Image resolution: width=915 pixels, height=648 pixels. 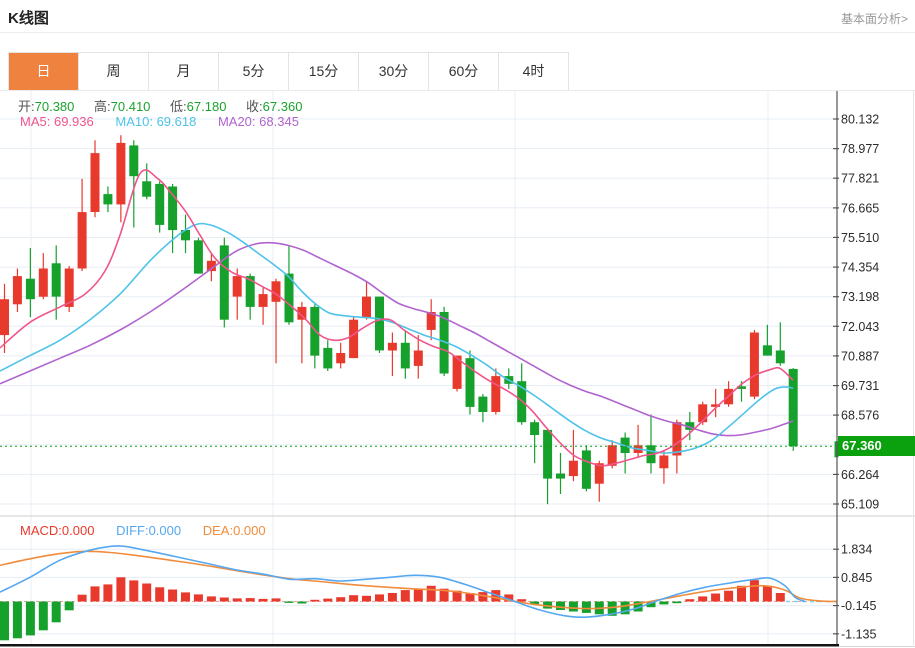 I want to click on fundamental-analysis-link: 基本面分析>, so click(x=874, y=19).